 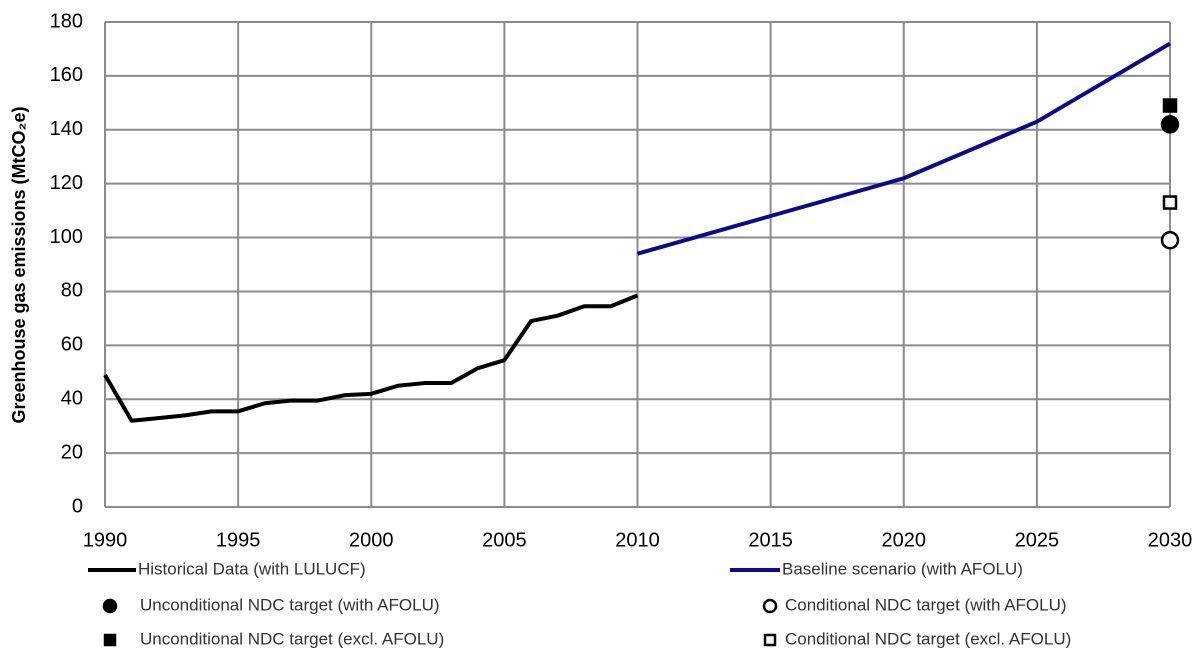 I want to click on legend-label: Unconditional NDC target (with AFOLU), so click(x=290, y=604).